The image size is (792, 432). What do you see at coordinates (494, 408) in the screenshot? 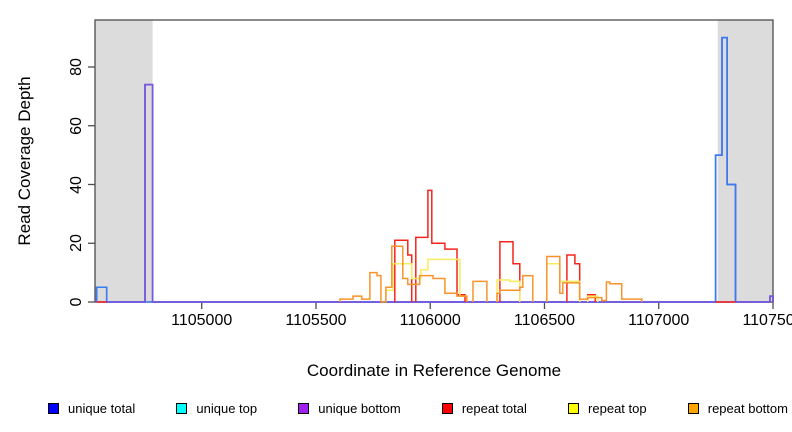
I see `legend-label-repeat-total: repeat total` at bounding box center [494, 408].